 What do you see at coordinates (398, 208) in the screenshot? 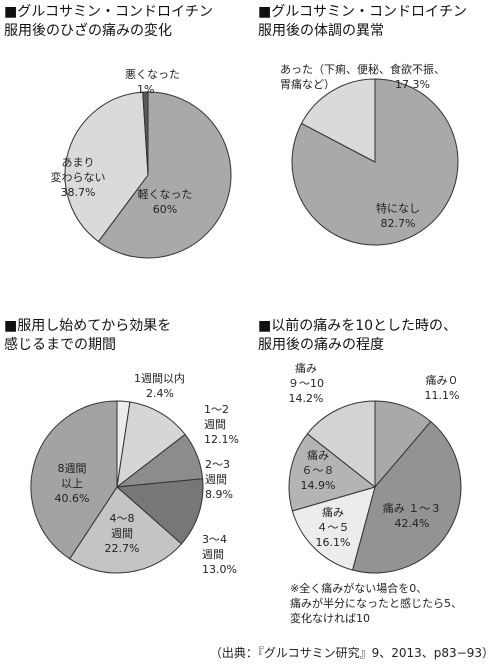
I see `slice-label: 特になし` at bounding box center [398, 208].